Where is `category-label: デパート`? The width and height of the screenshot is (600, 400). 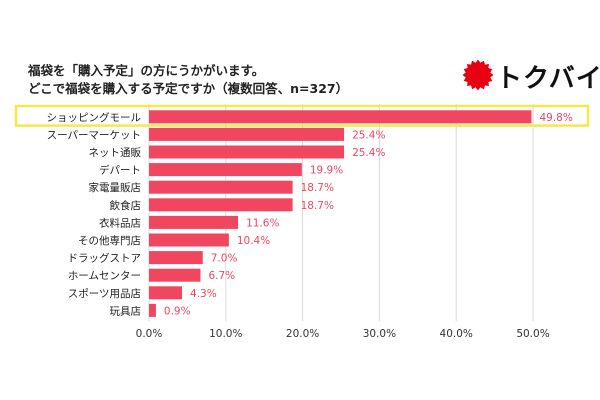
category-label: デパート is located at coordinates (120, 170).